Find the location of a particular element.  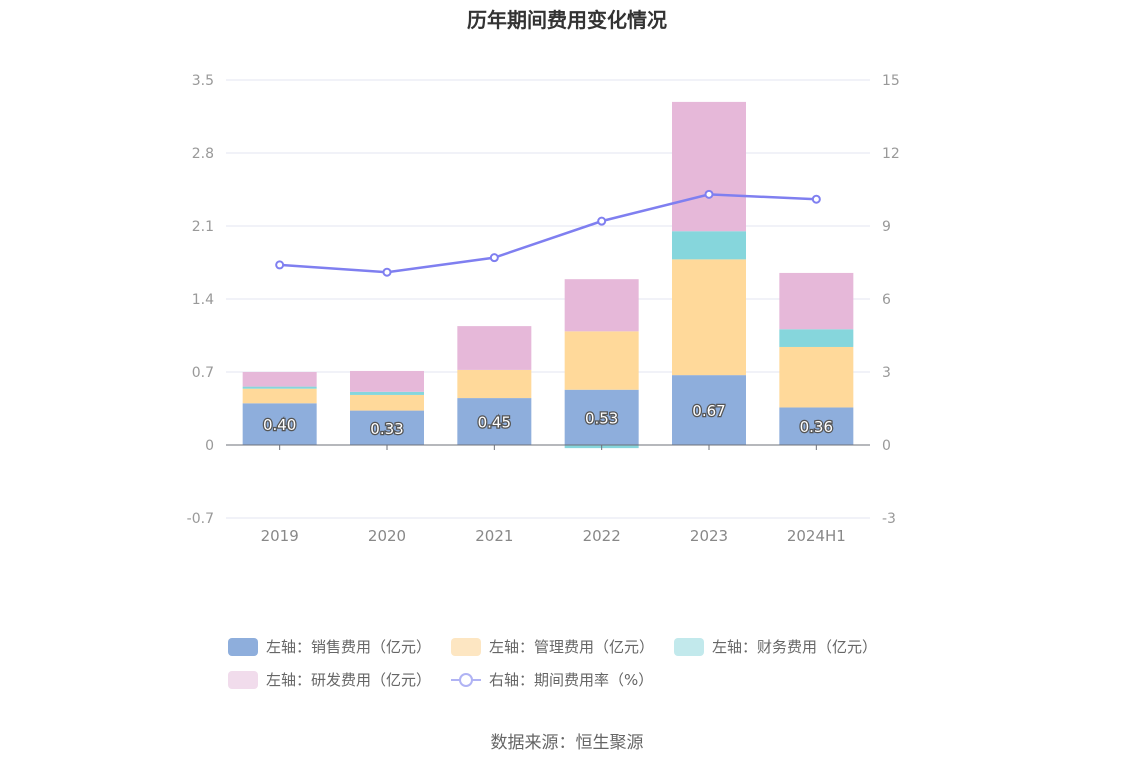

legend-swatch-rd is located at coordinates (243, 679).